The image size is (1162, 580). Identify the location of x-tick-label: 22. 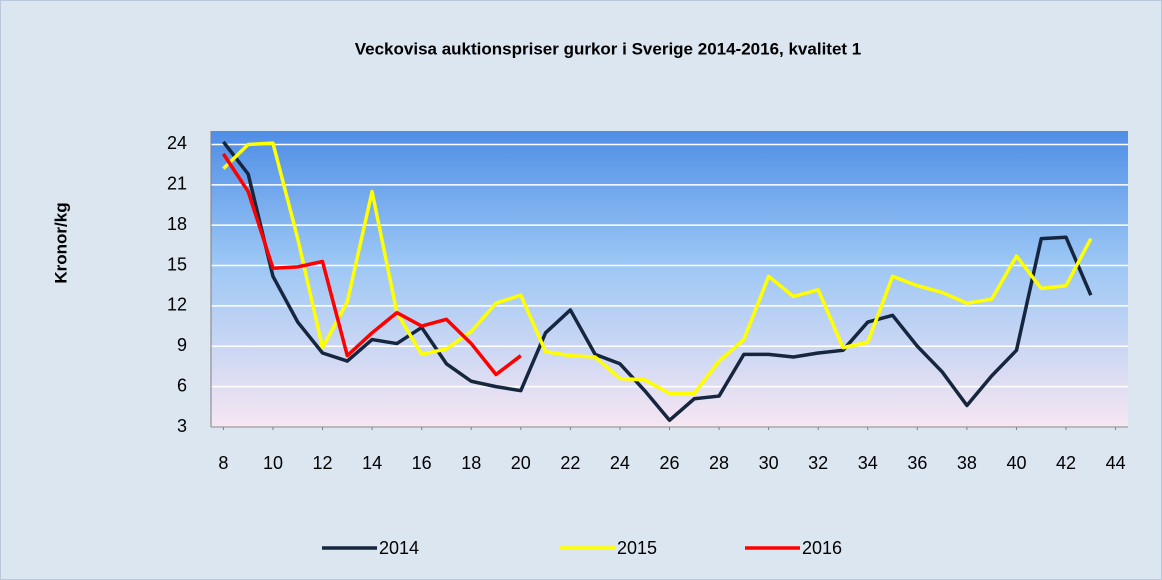
(570, 463).